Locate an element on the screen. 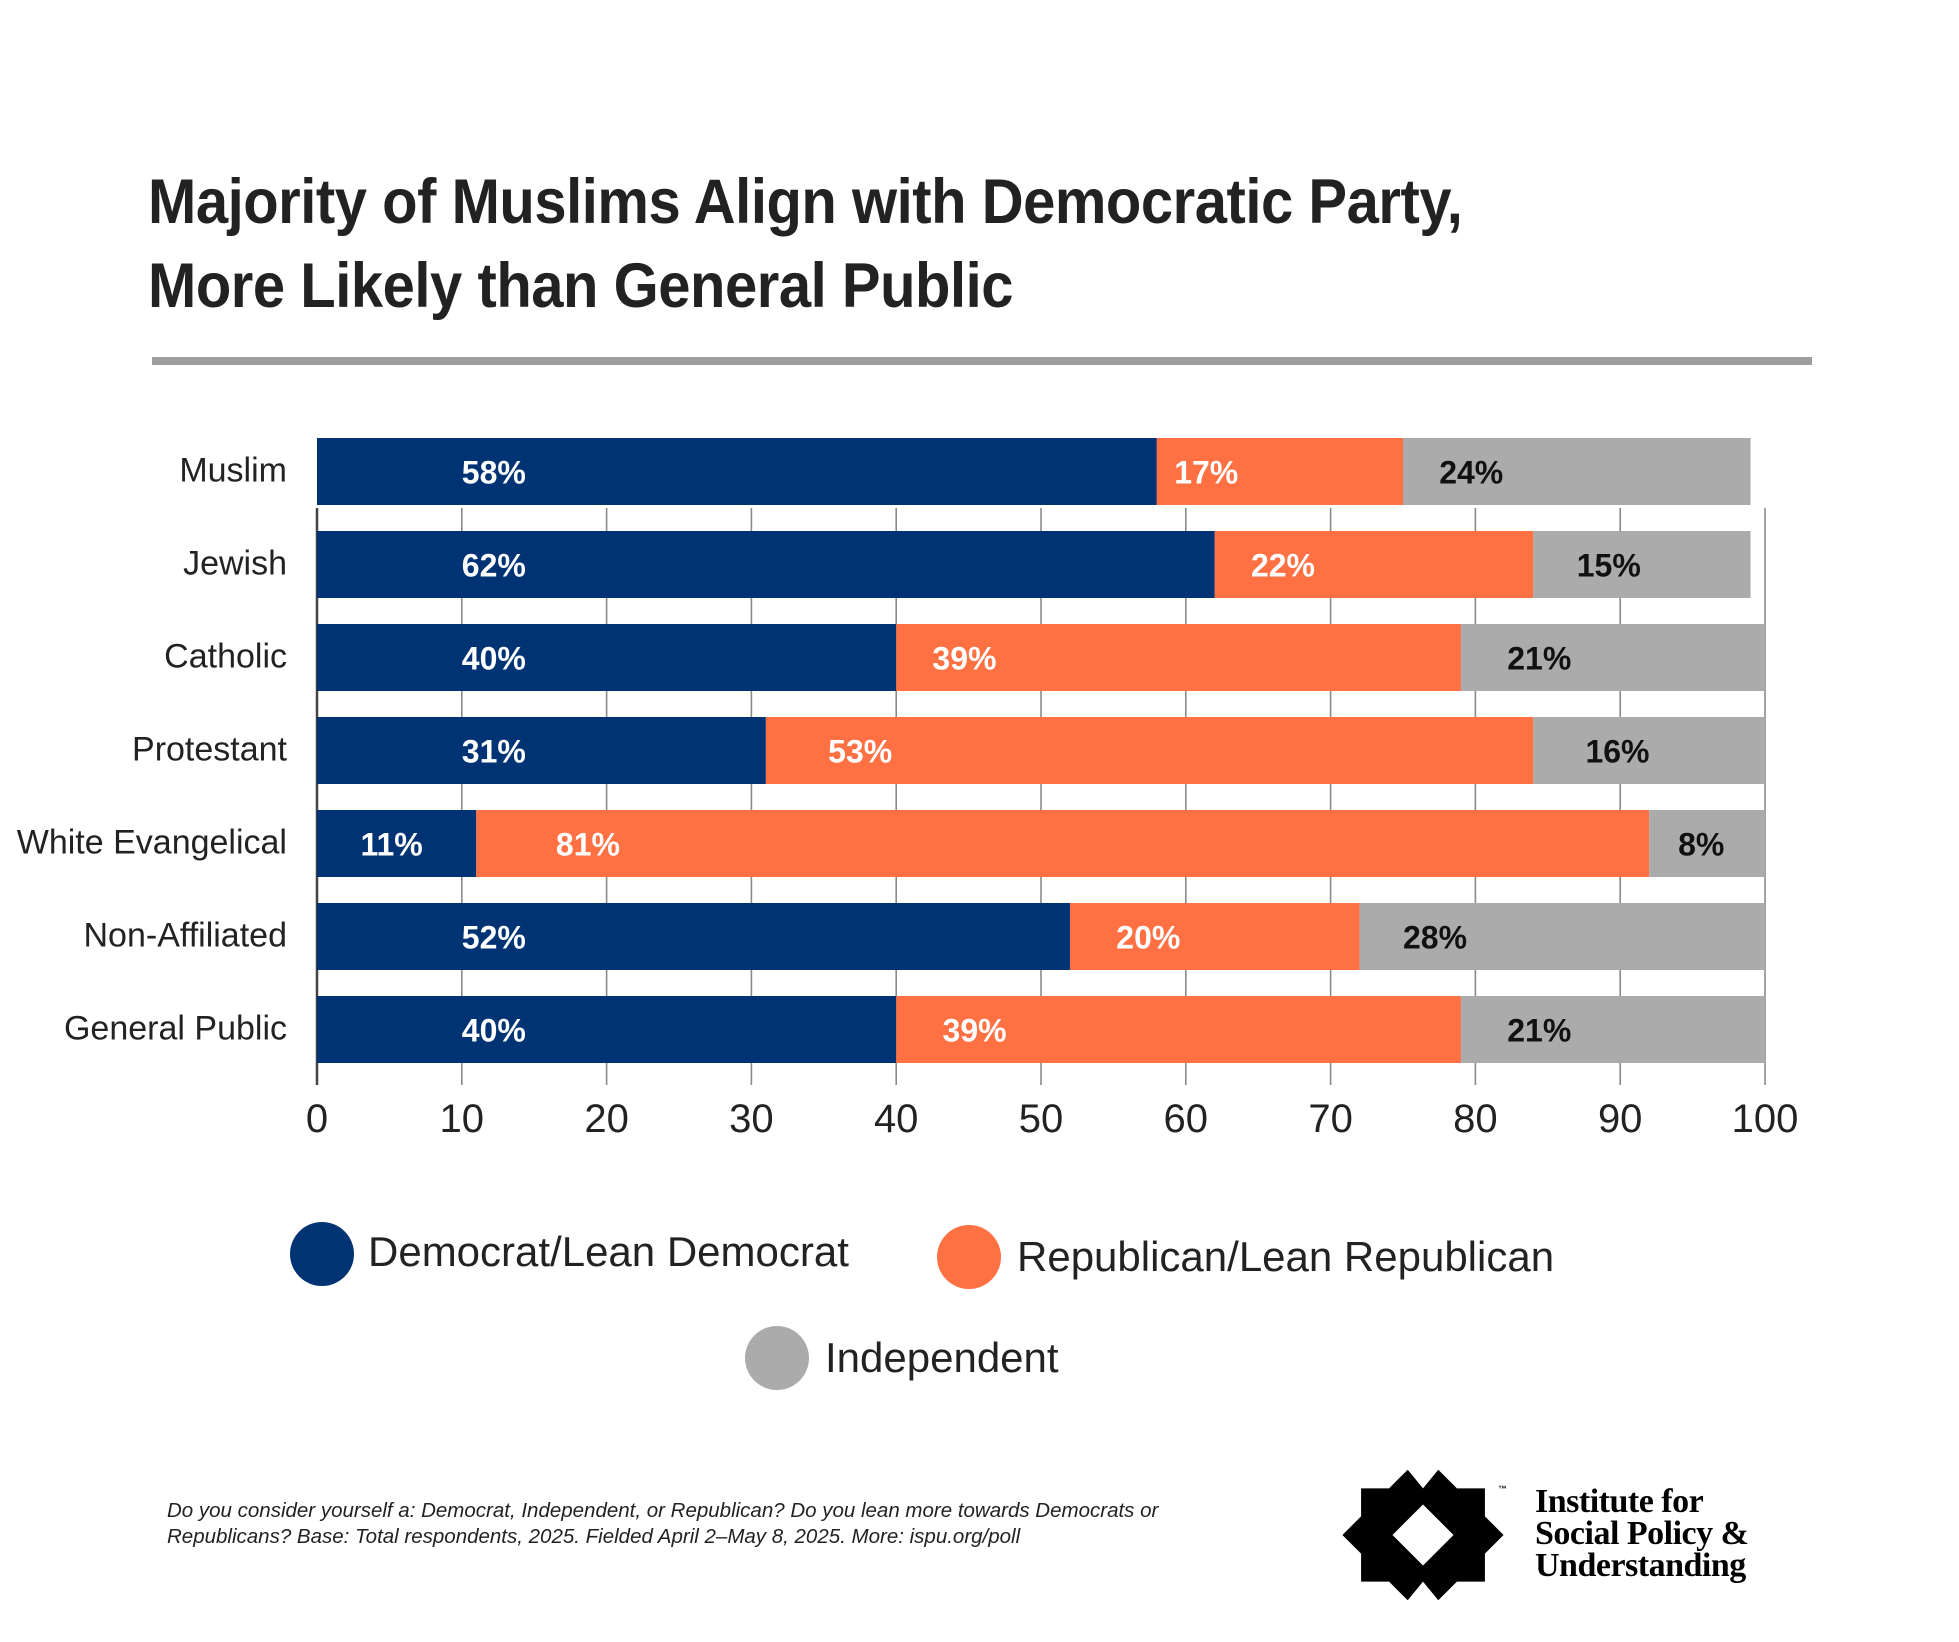 This screenshot has height=1642, width=1959. data-label: 24% is located at coordinates (1471, 473).